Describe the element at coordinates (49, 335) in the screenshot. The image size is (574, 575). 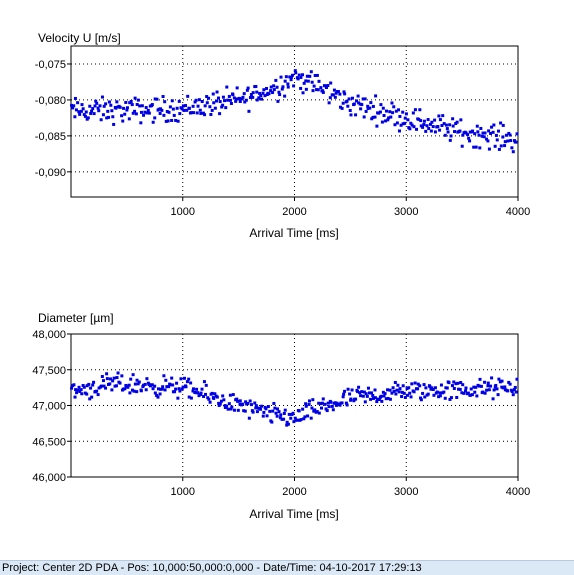
I see `diameter-y-tick-label: 48,000` at that location.